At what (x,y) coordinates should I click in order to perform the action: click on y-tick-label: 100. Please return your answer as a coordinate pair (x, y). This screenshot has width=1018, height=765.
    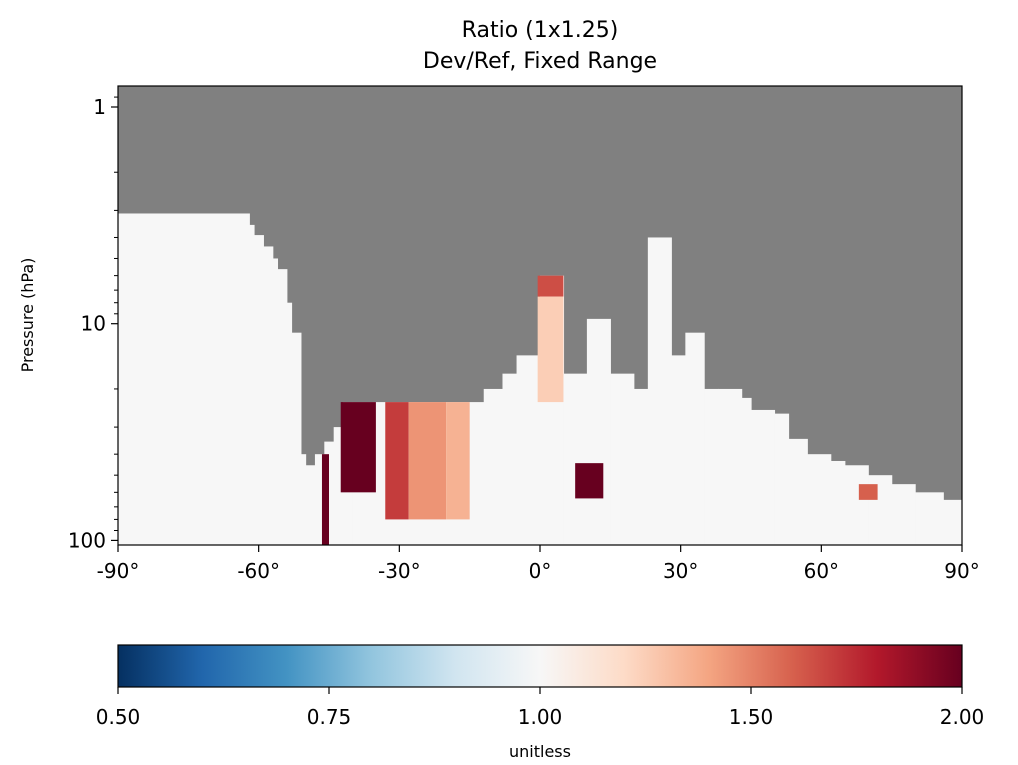
    Looking at the image, I should click on (87, 540).